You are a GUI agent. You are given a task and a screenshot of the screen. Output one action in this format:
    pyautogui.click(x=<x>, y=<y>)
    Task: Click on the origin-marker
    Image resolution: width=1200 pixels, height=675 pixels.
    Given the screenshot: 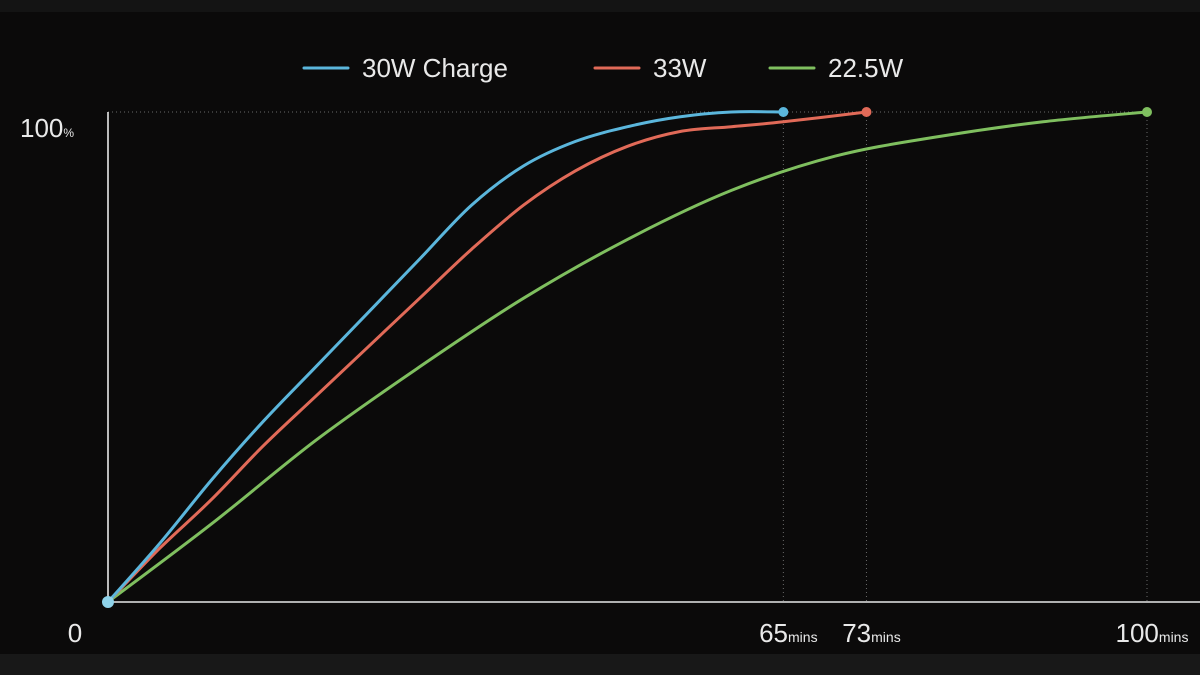 What is the action you would take?
    pyautogui.click(x=108, y=602)
    